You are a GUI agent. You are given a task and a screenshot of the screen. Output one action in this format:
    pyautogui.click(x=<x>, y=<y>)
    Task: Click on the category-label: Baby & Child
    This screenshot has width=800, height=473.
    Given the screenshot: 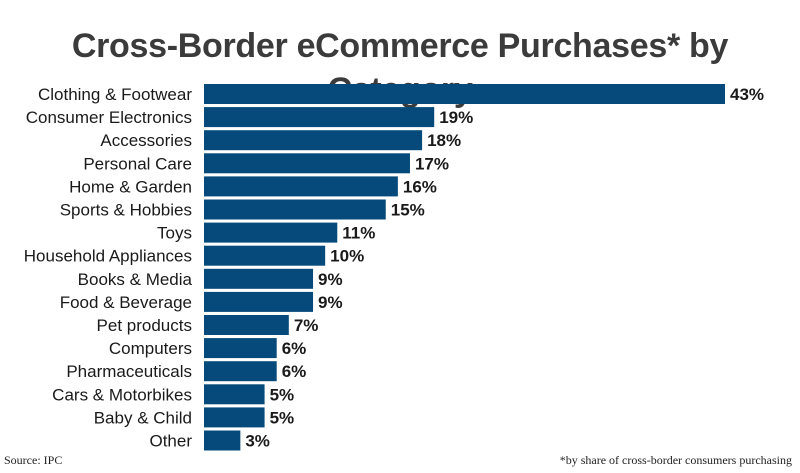 What is the action you would take?
    pyautogui.click(x=143, y=417)
    